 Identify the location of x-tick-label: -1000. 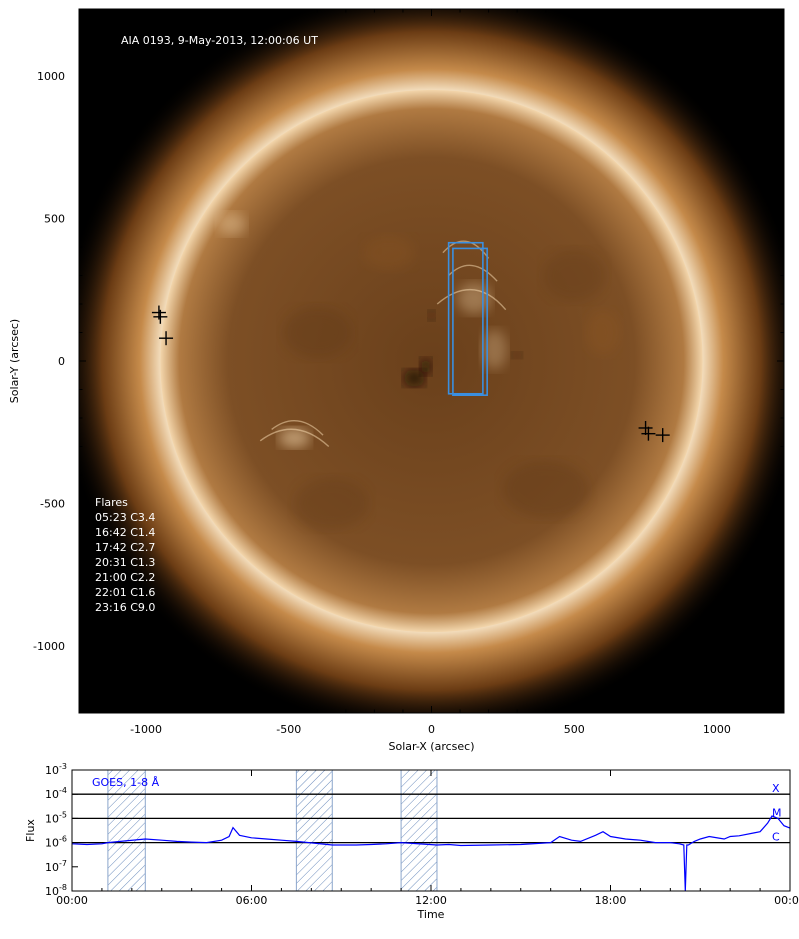
(146, 729).